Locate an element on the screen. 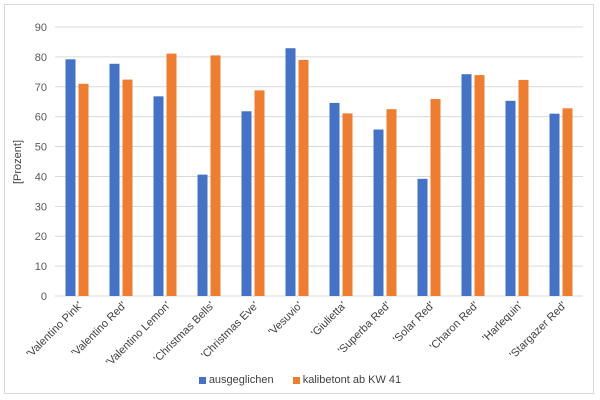 This screenshot has height=400, width=600. legend-item-kalibetont: kalibetont ab KW 41 is located at coordinates (347, 380).